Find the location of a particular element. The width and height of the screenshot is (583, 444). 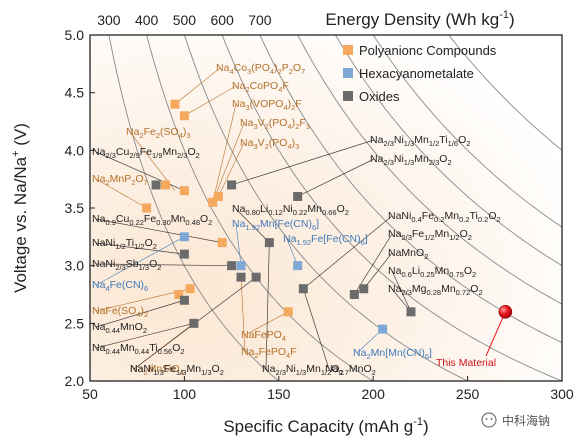

formula-subscript: 0.44 is located at coordinates (142, 351).